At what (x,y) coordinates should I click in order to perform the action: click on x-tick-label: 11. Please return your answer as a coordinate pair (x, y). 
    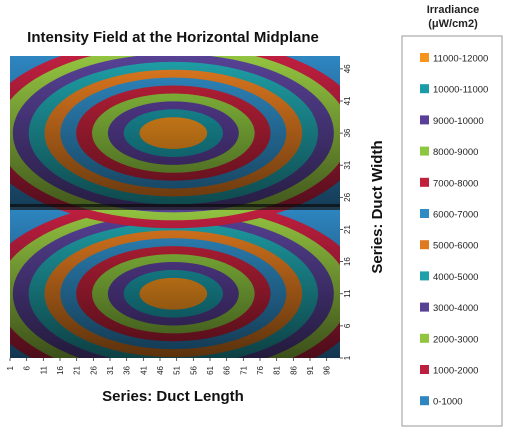
    Looking at the image, I should click on (43, 369).